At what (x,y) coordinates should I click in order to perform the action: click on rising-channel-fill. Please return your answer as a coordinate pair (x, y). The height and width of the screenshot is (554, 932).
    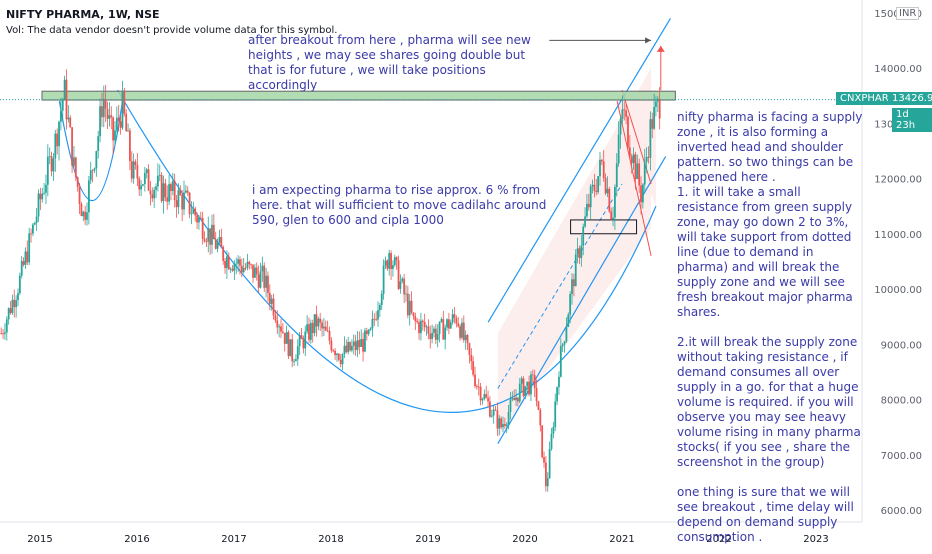
    Looking at the image, I should click on (574, 253).